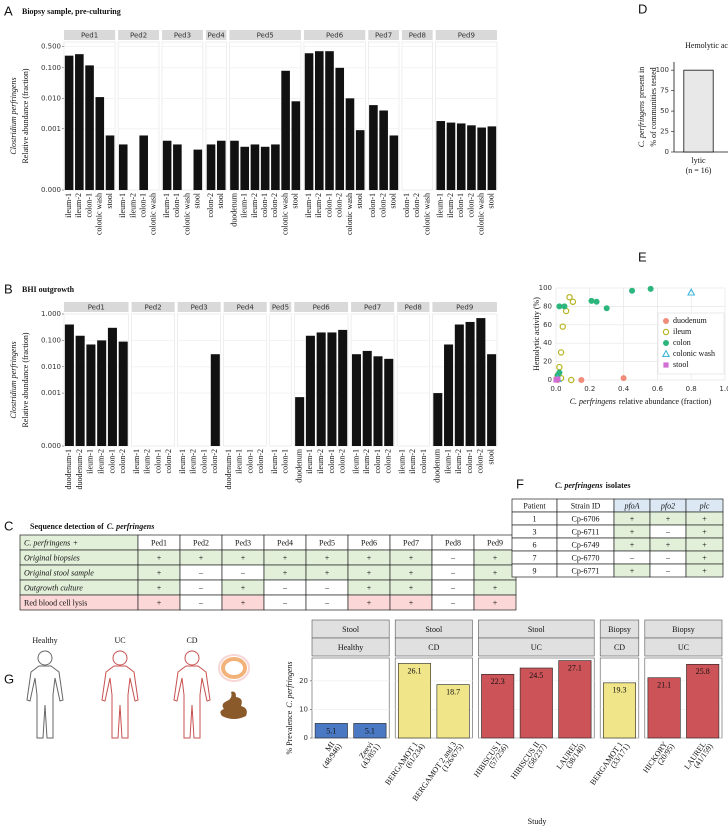  I want to click on y-tick-label: 0, so click(306, 738).